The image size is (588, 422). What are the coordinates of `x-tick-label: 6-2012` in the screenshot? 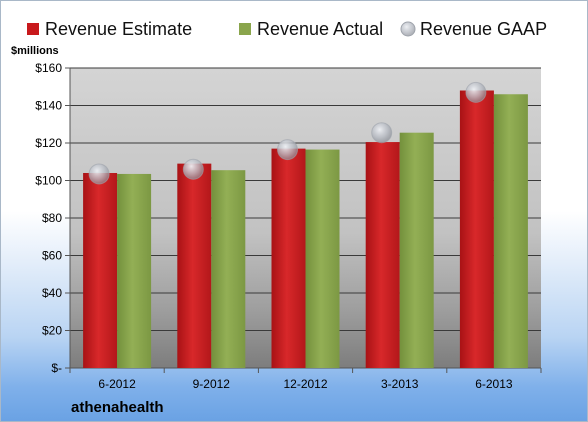 It's located at (117, 384).